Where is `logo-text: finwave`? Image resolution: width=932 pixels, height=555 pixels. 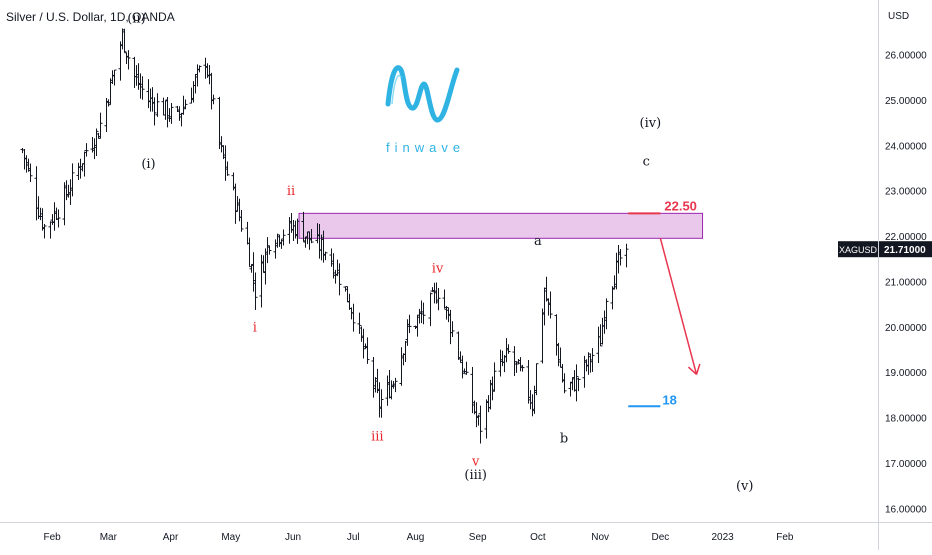
logo-text: finwave is located at coordinates (425, 147).